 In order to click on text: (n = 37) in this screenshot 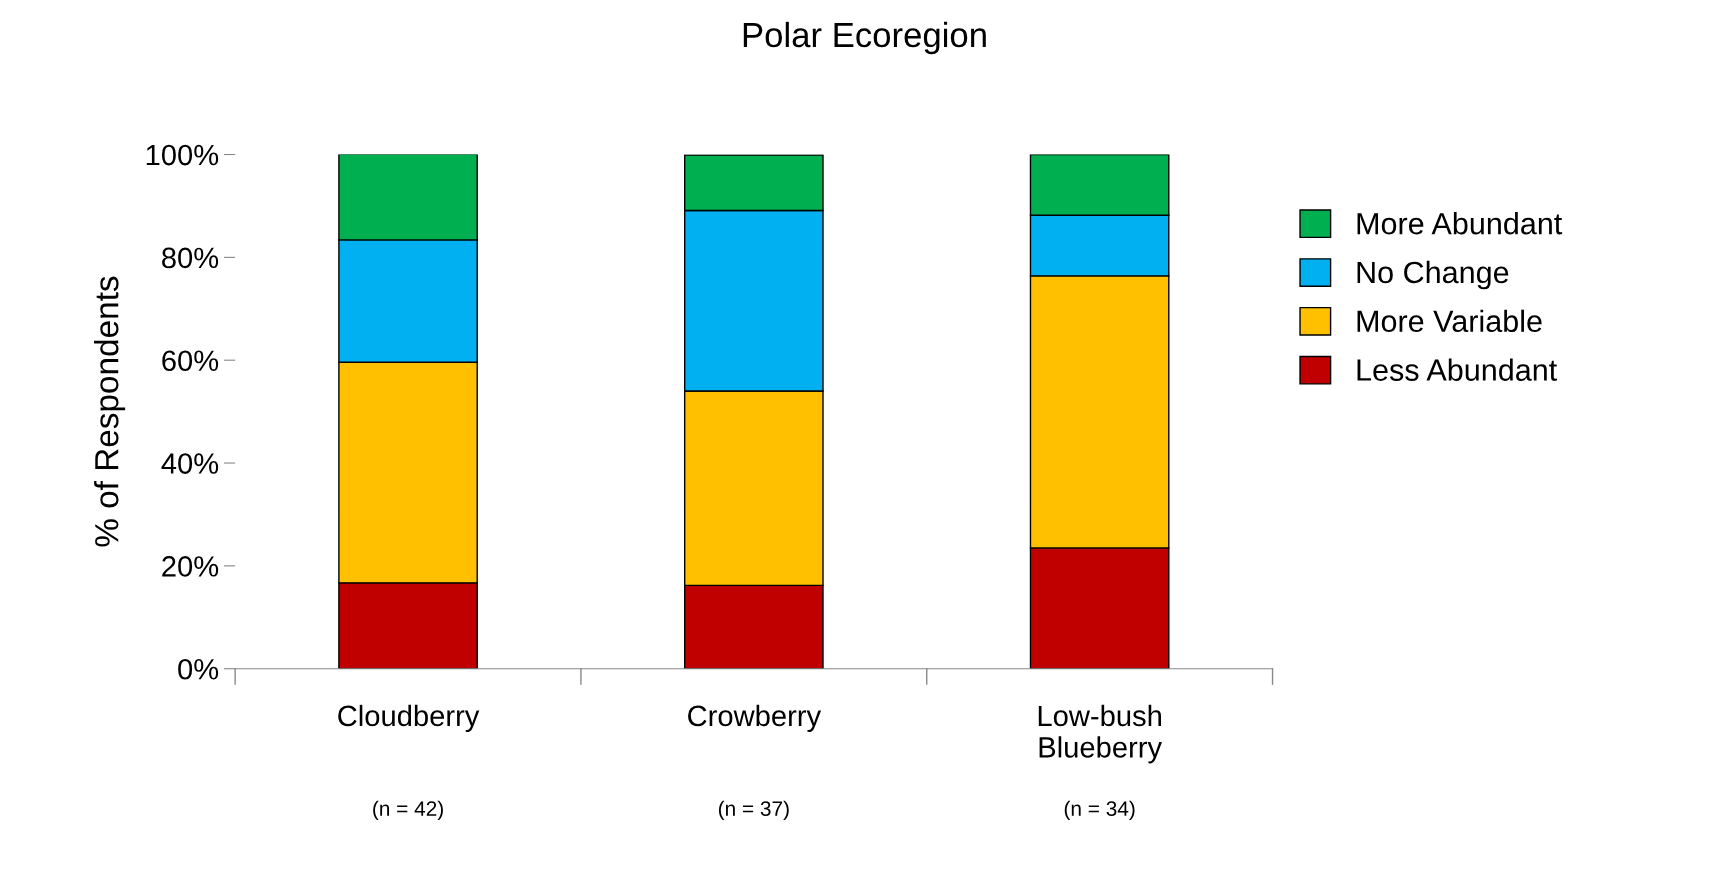, I will do `click(753, 810)`.